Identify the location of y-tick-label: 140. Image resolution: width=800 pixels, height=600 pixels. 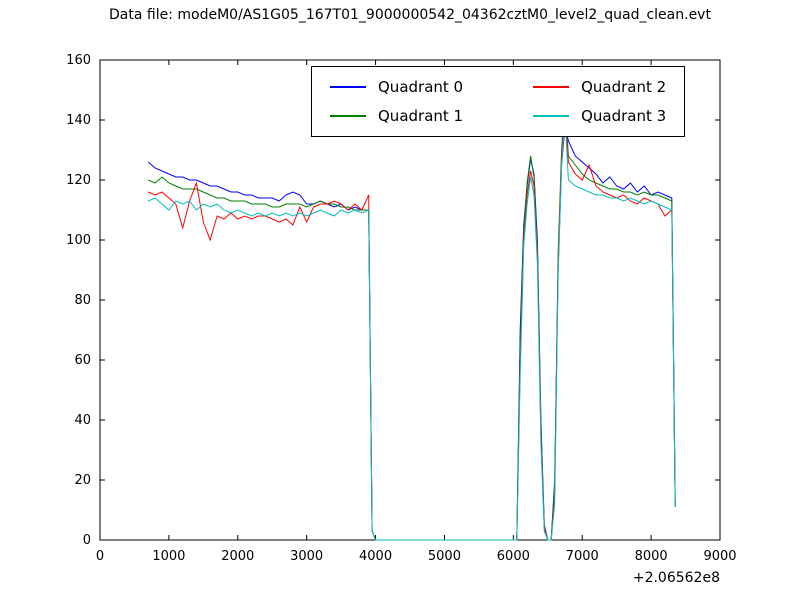
(78, 120).